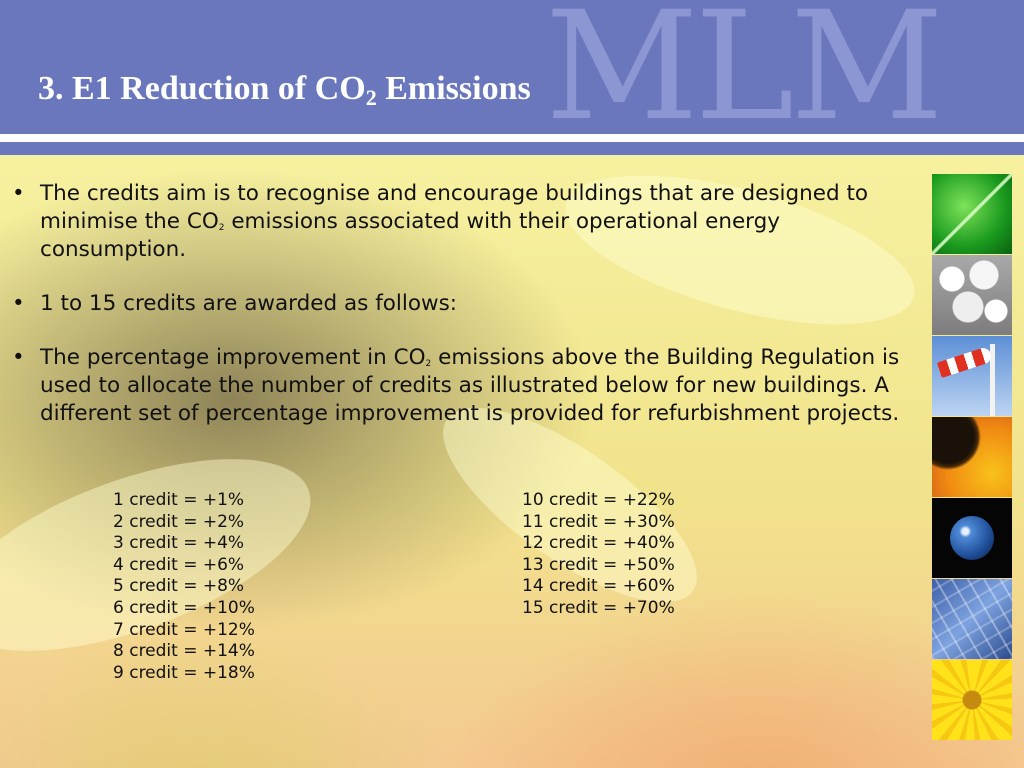 This screenshot has height=768, width=1024. What do you see at coordinates (249, 303) in the screenshot?
I see `bullet-text: 1 to 15 credits are awarded as follows:` at bounding box center [249, 303].